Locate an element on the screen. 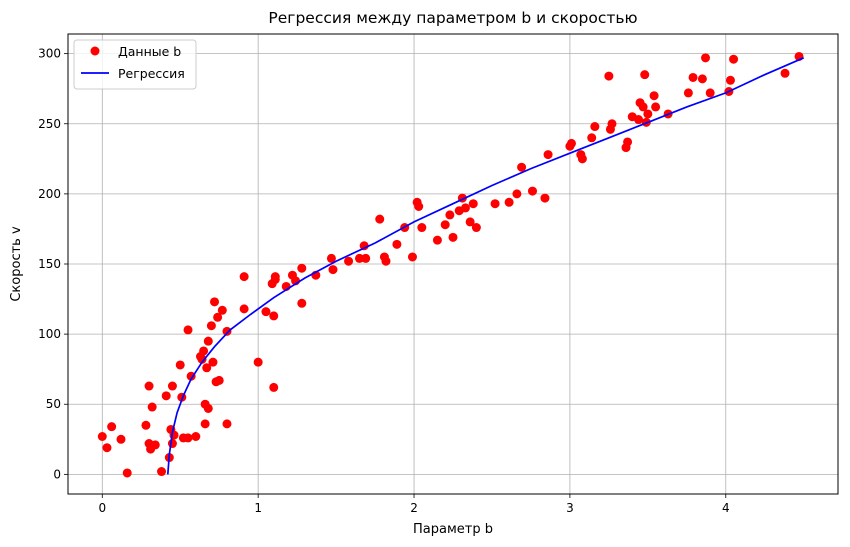 The width and height of the screenshot is (850, 547). y-tick-label: 50 is located at coordinates (53, 404).